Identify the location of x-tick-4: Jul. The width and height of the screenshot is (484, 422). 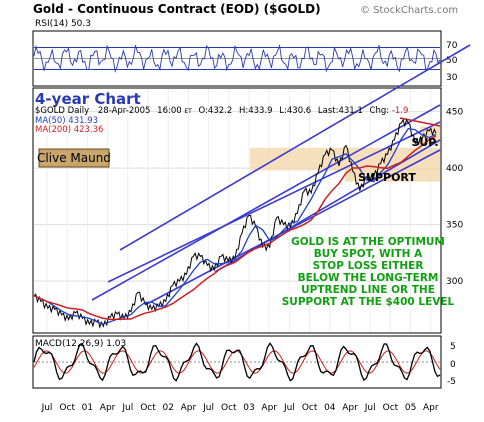
(127, 408).